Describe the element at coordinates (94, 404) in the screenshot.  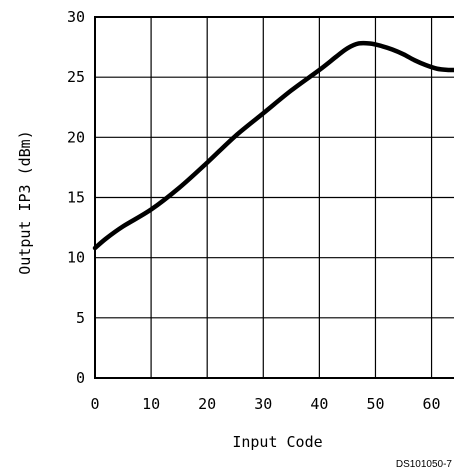
I see `x-tick-label: 0` at that location.